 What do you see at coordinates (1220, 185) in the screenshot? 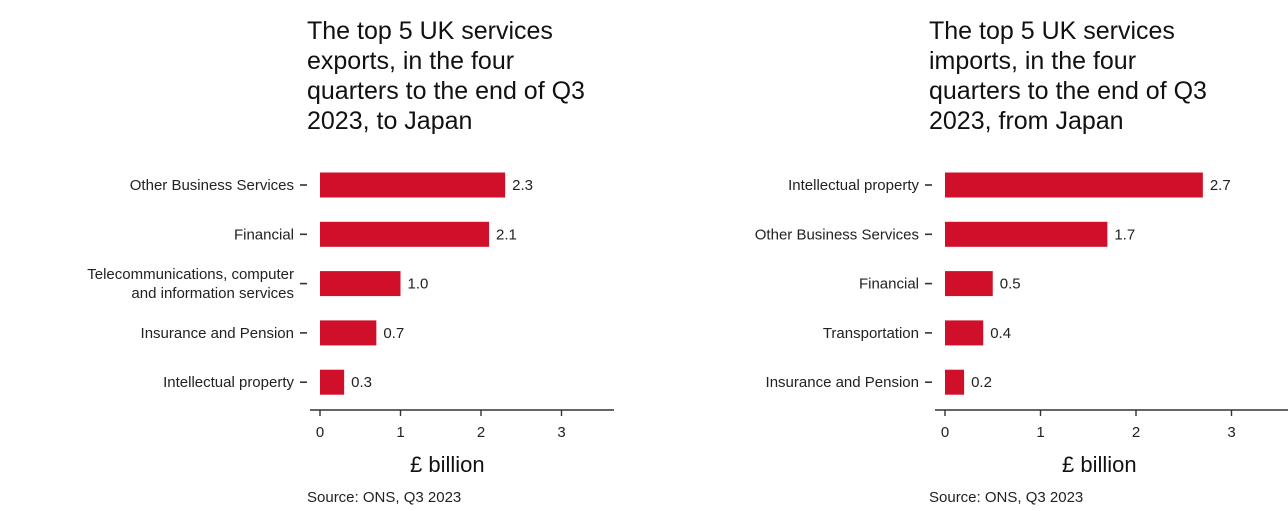
I see `data-label: 2.7` at bounding box center [1220, 185].